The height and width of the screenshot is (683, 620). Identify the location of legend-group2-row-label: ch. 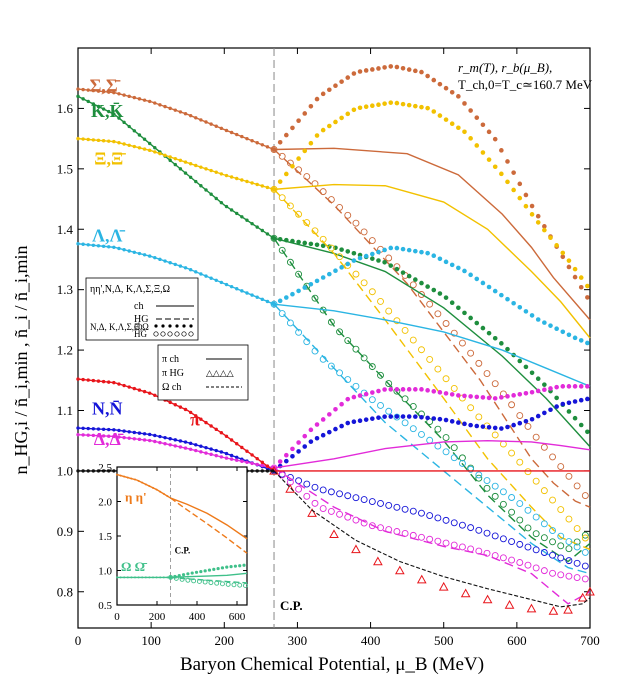
(138, 326).